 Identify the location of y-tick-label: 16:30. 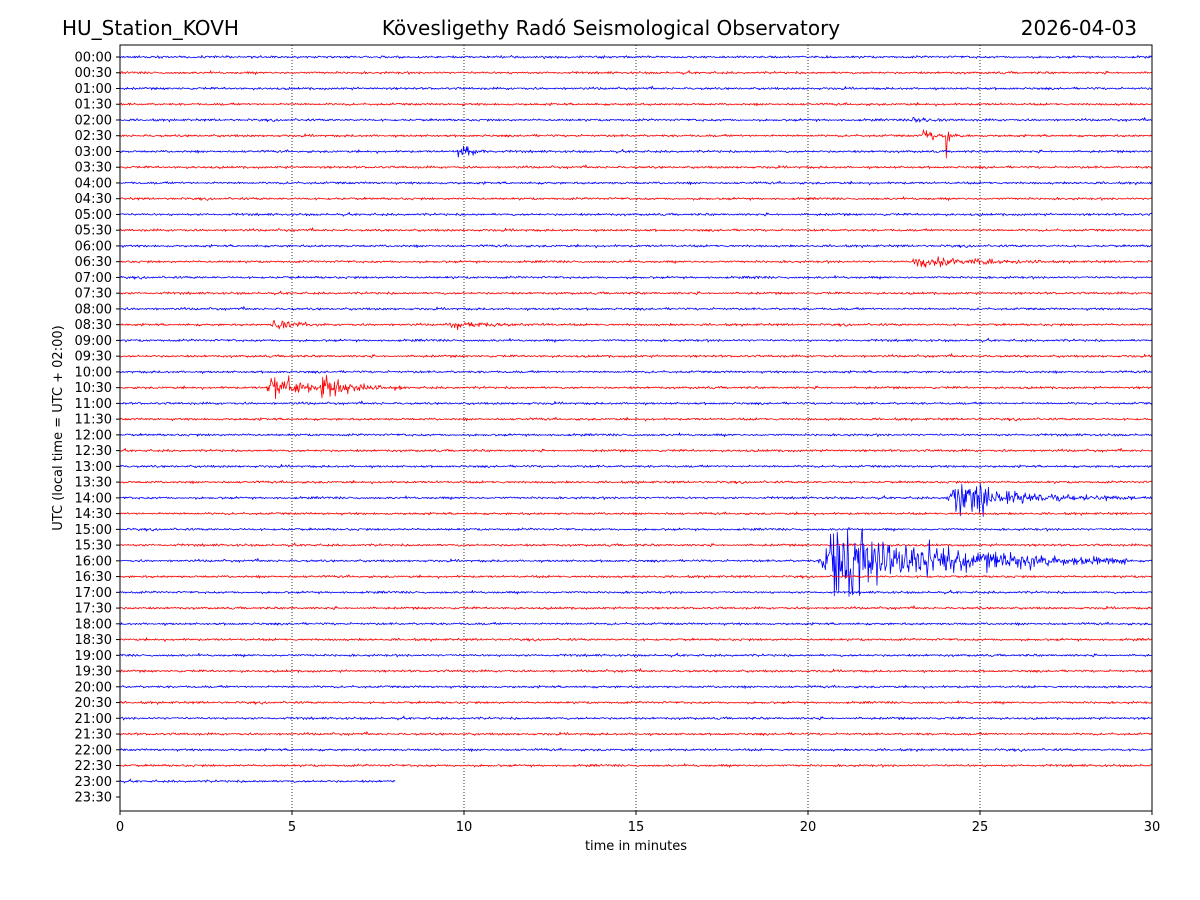
(93, 577).